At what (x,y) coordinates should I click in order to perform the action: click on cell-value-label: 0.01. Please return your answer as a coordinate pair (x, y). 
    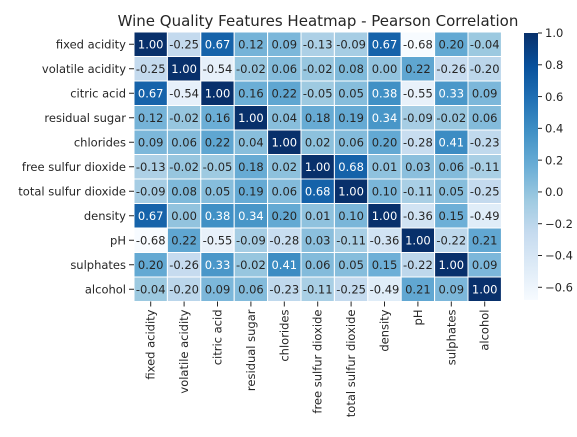
    Looking at the image, I should click on (318, 216).